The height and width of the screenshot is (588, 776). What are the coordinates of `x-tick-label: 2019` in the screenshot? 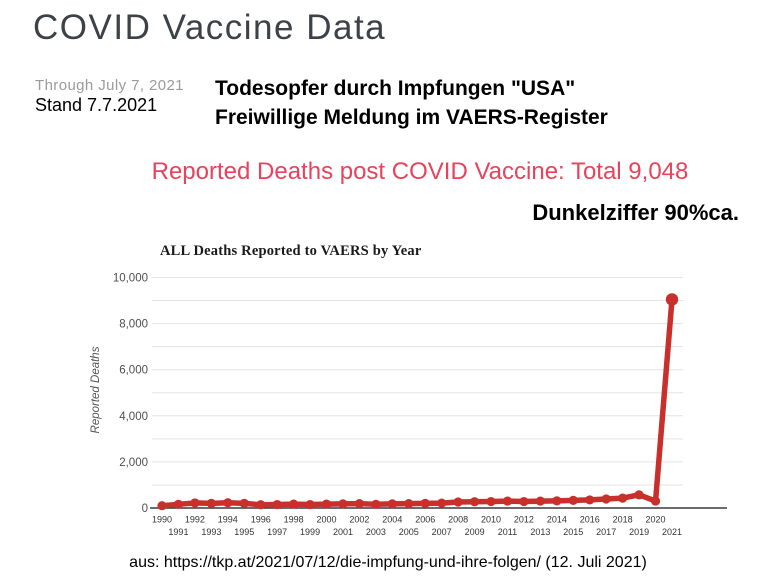 It's located at (639, 532).